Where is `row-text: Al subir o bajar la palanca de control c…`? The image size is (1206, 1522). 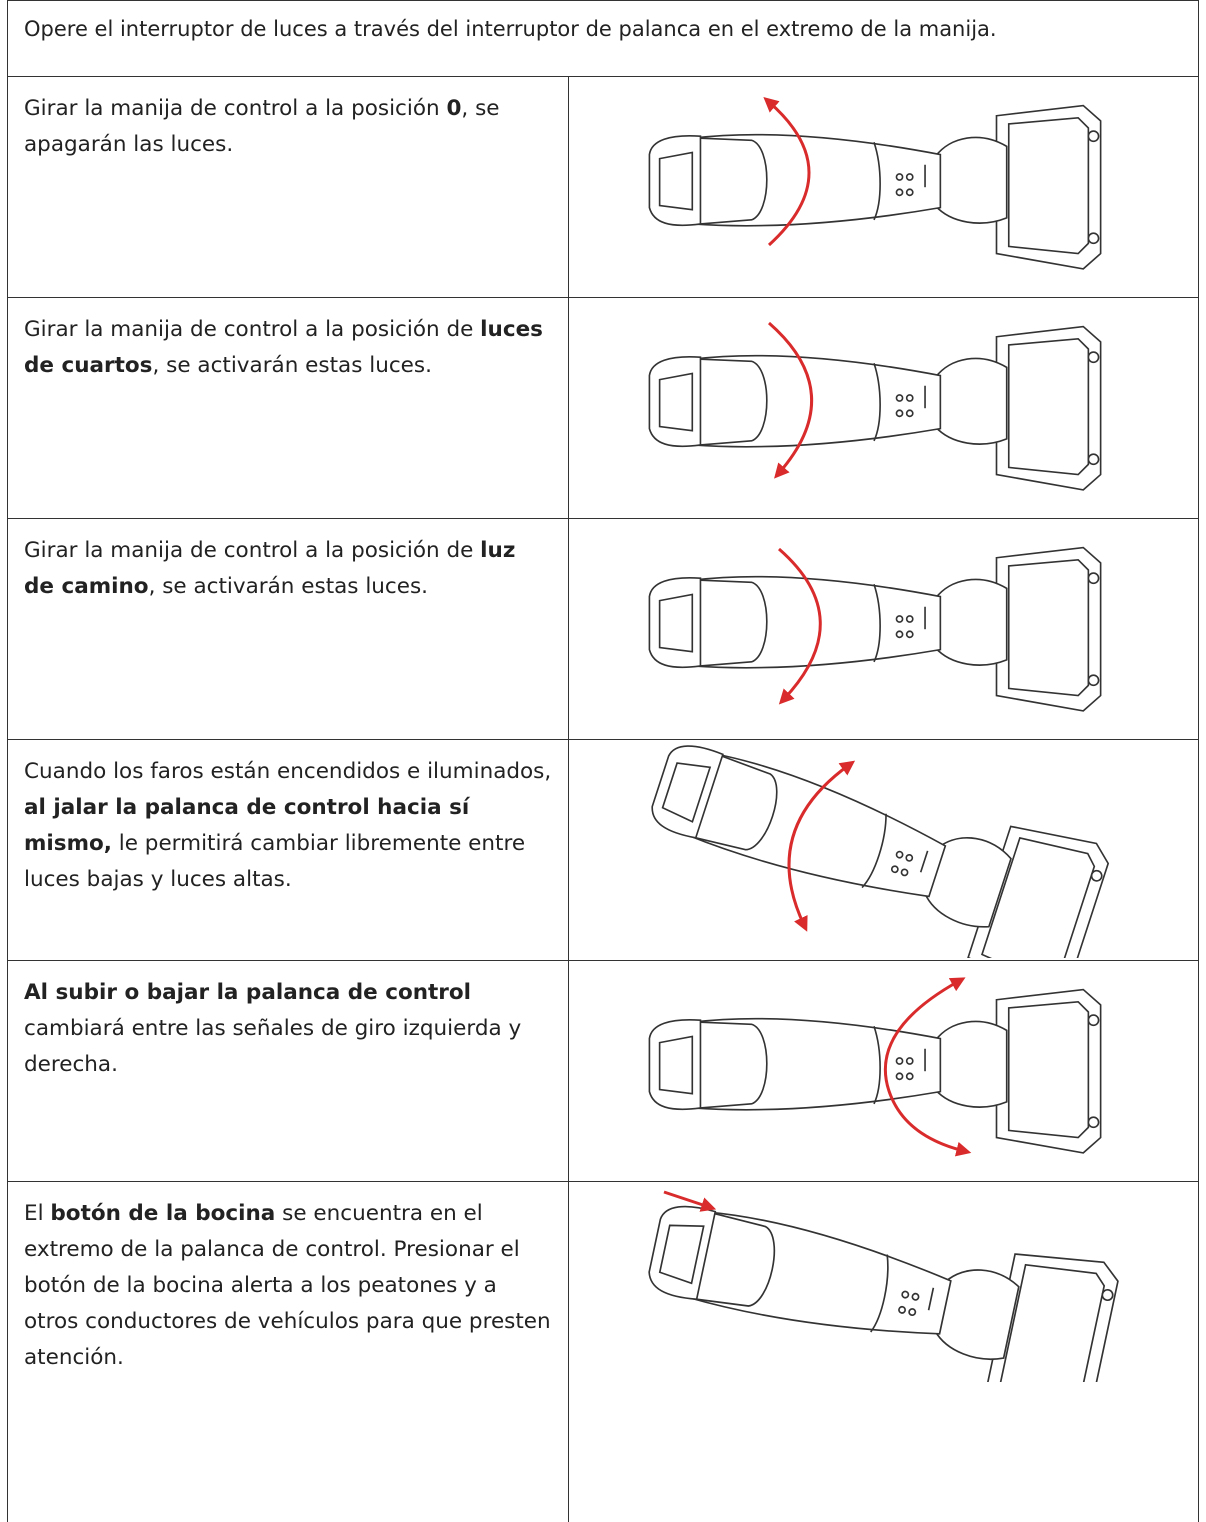
row-text: Al subir o bajar la palanca de control c… is located at coordinates (288, 1071).